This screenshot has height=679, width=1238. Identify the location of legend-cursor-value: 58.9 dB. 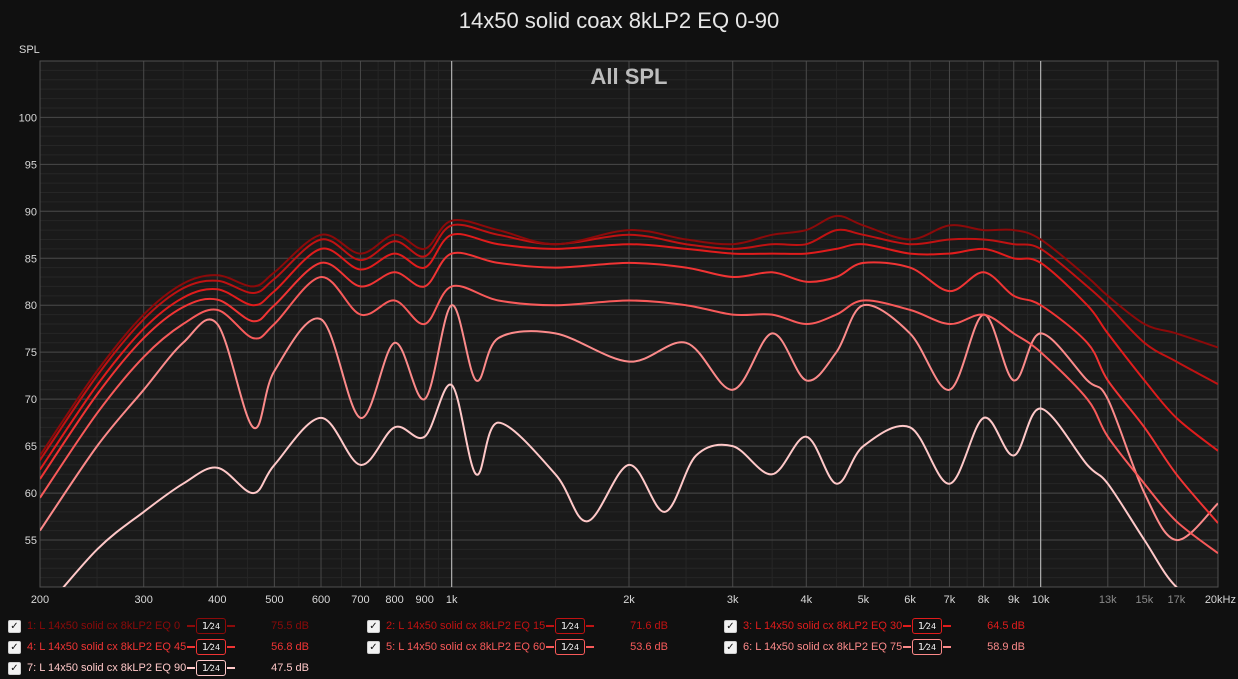
(1006, 647).